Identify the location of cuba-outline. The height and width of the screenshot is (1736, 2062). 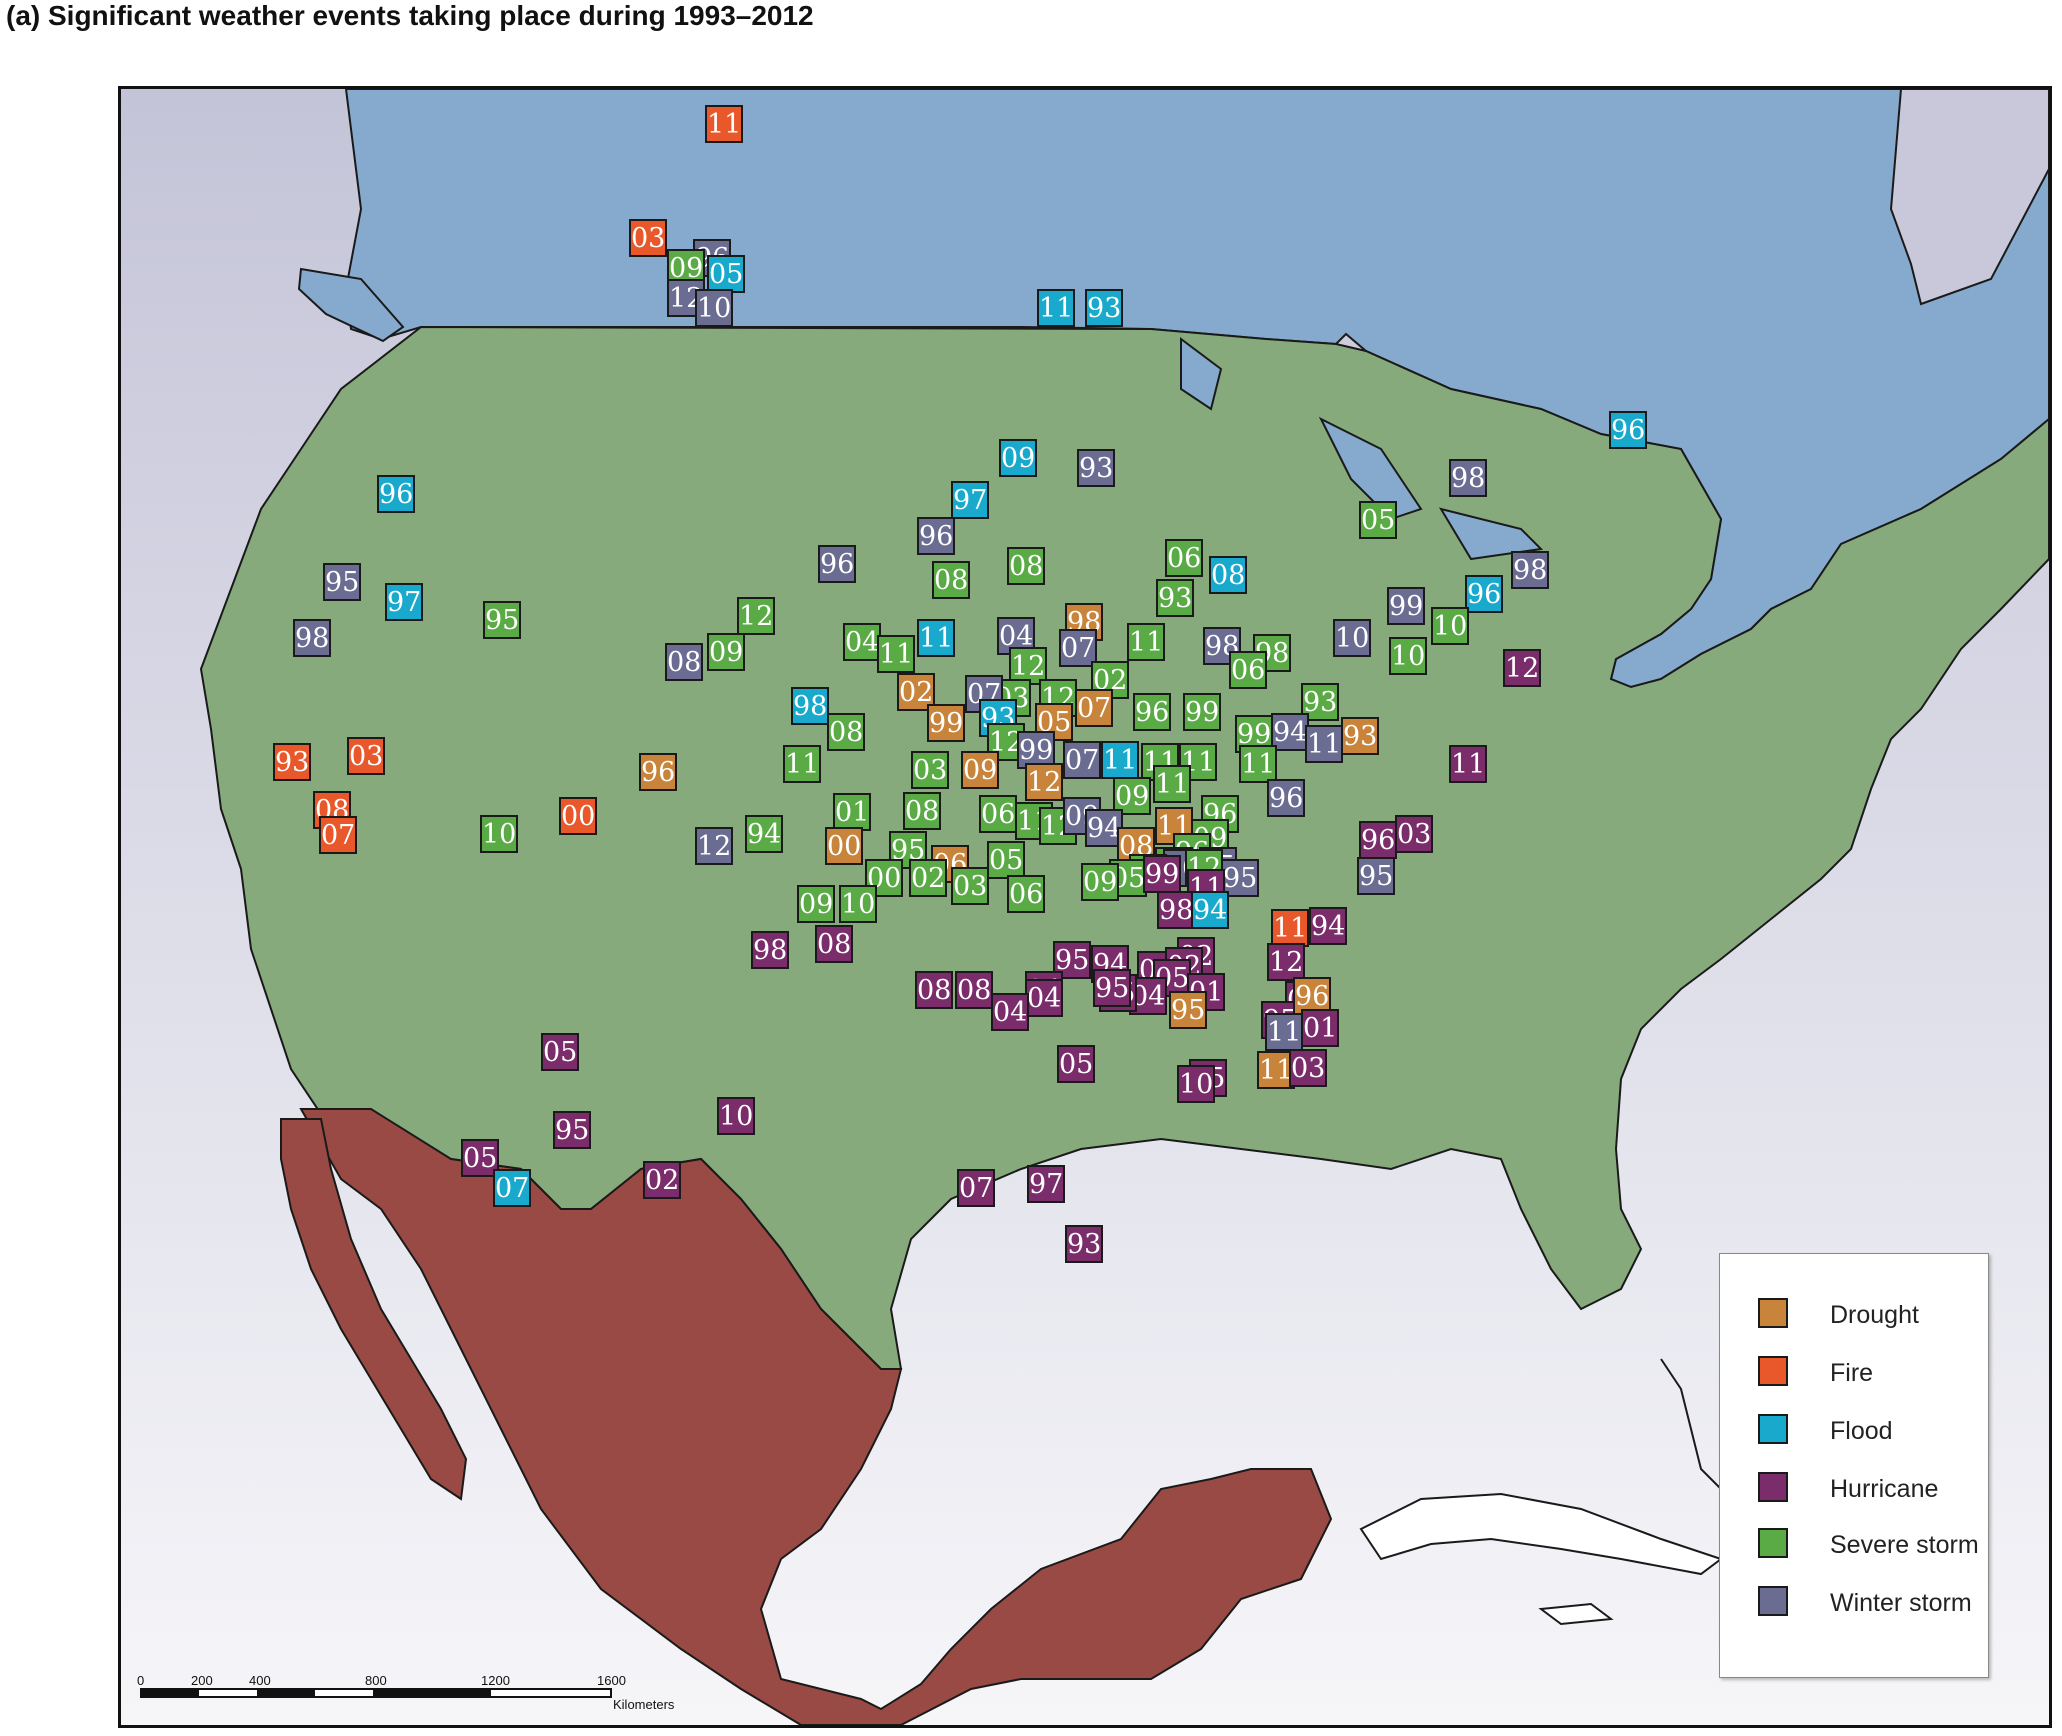
(1541, 1534).